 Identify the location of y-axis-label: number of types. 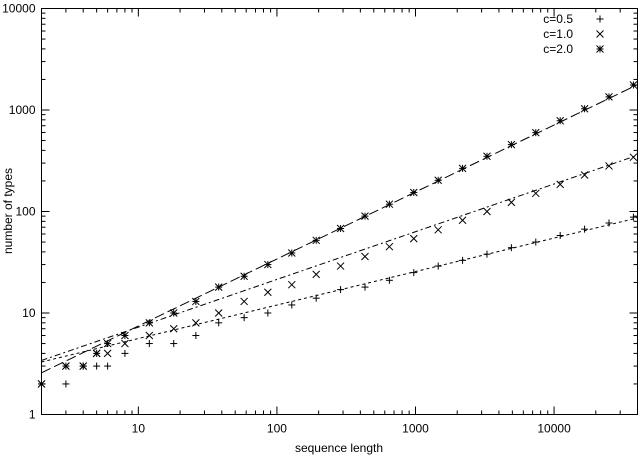
(8, 211).